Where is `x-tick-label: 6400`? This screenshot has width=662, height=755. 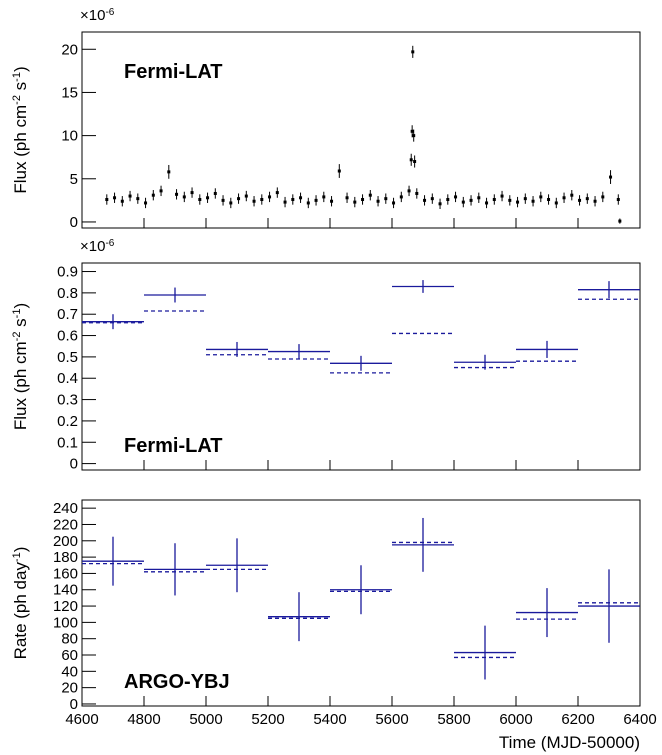
x-tick-label: 6400 is located at coordinates (639, 719).